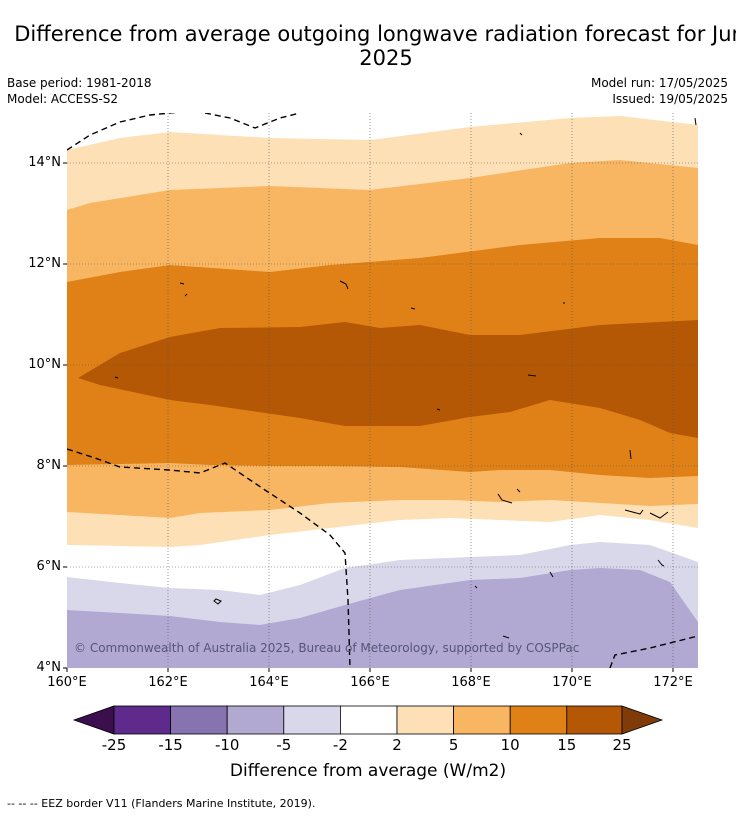 The width and height of the screenshot is (736, 816). What do you see at coordinates (659, 91) in the screenshot?
I see `meta-right: Model run: 17/05/2025 Issued: 19/05/2025` at bounding box center [659, 91].